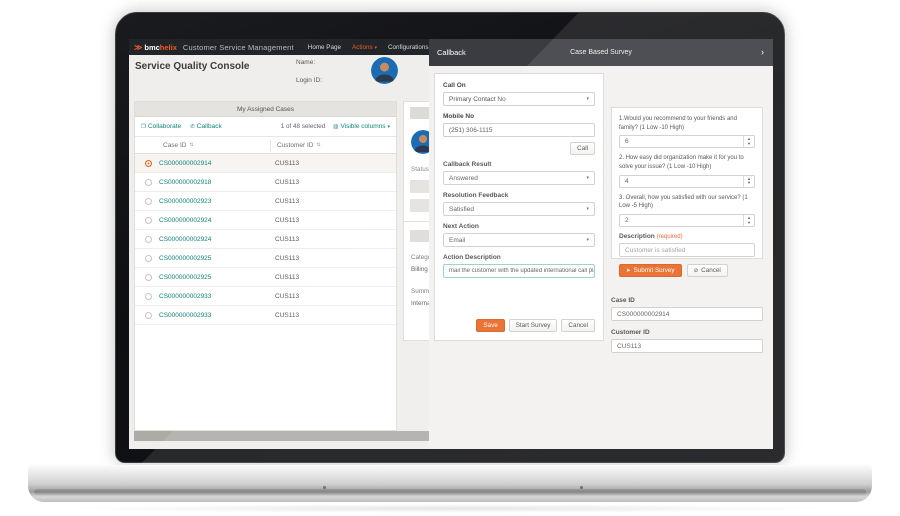  What do you see at coordinates (459, 116) in the screenshot?
I see `mobile-no-label: Mobile No` at bounding box center [459, 116].